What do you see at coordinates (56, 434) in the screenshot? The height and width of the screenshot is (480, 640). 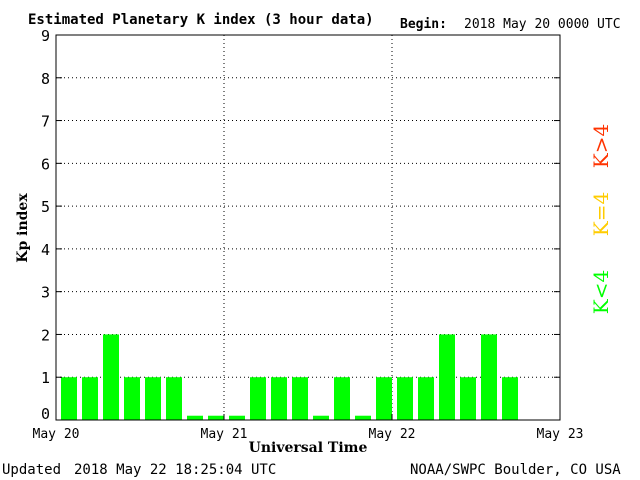 I see `x-tick-label: May 20` at bounding box center [56, 434].